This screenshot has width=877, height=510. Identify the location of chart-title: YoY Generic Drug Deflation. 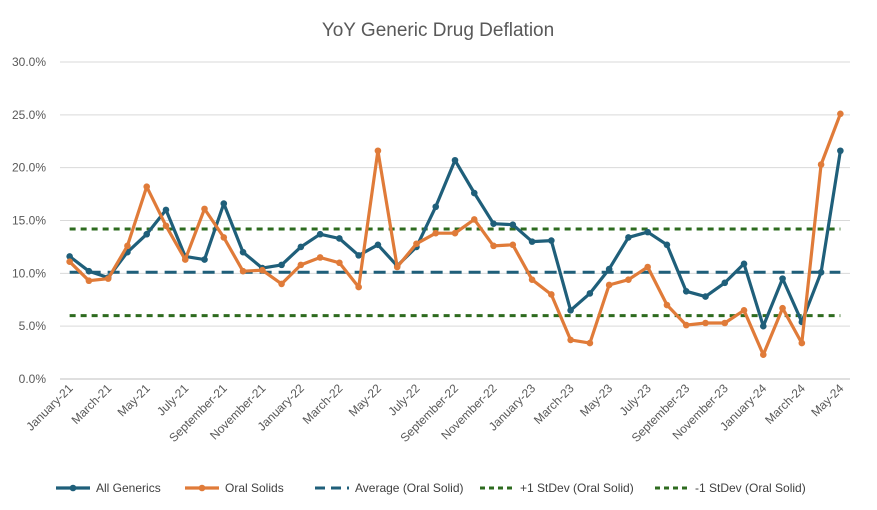
(438, 30).